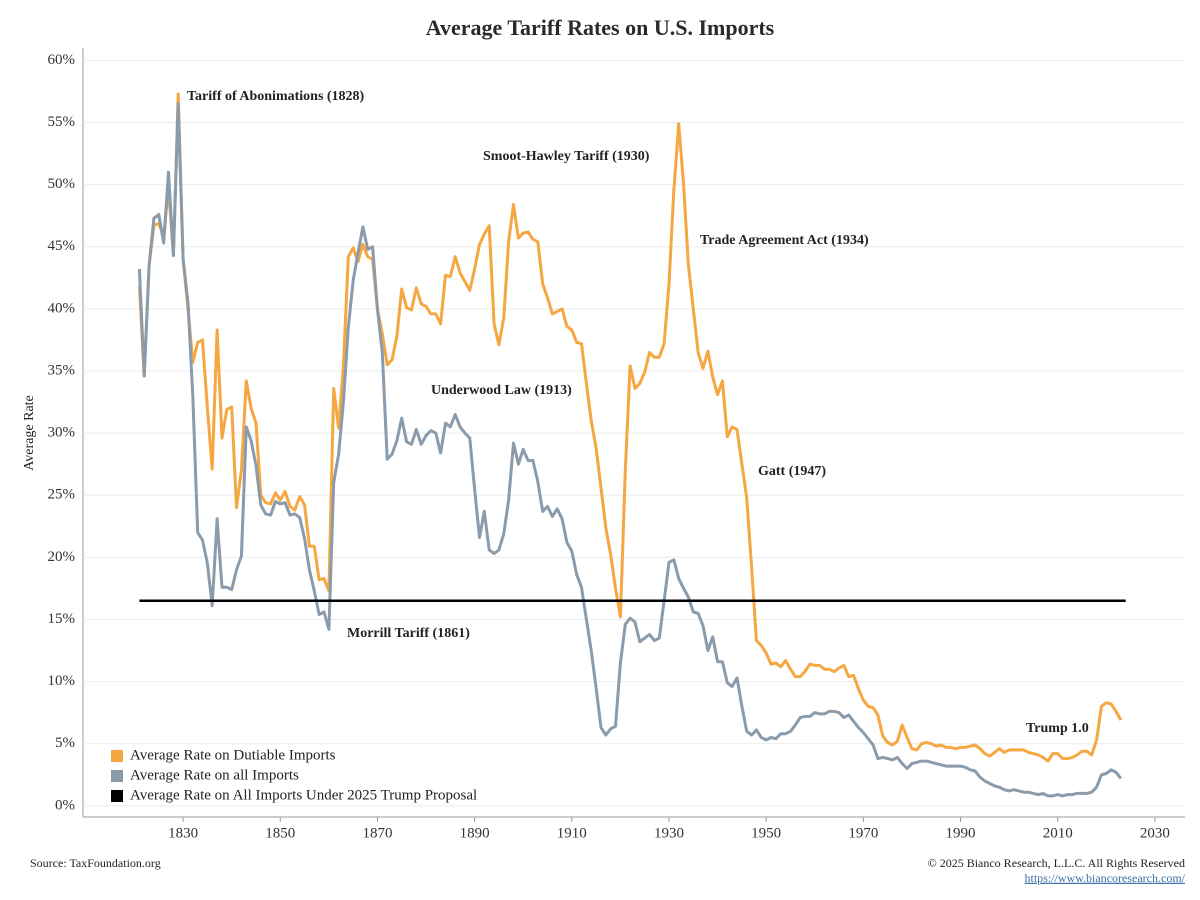  I want to click on annotation: Gatt (1947), so click(792, 471).